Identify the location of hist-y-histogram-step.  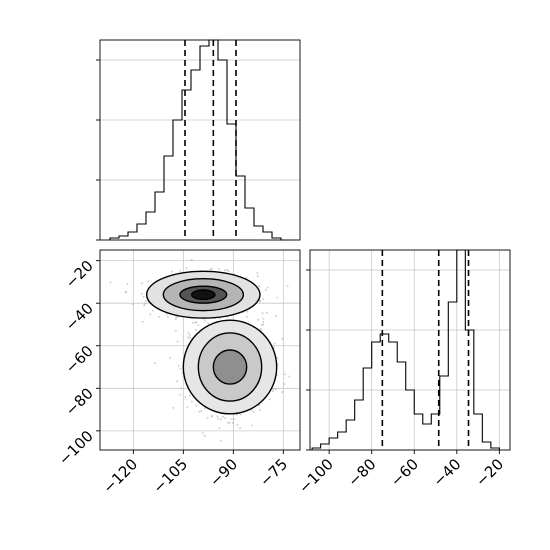
(405, 349).